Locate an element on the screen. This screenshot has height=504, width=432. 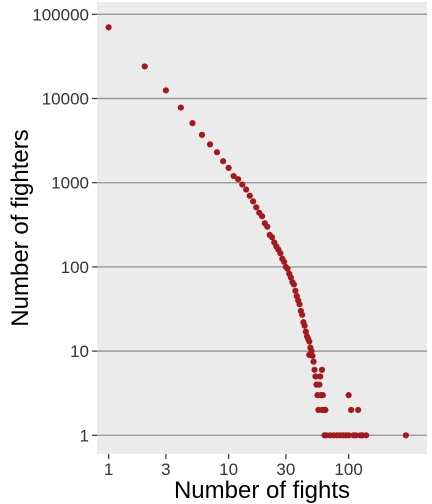
y-tick-label: 1000 is located at coordinates (70, 183).